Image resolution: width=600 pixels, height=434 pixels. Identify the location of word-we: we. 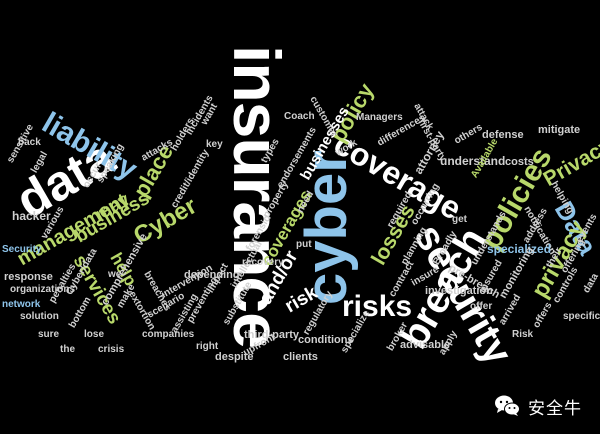
(115, 274).